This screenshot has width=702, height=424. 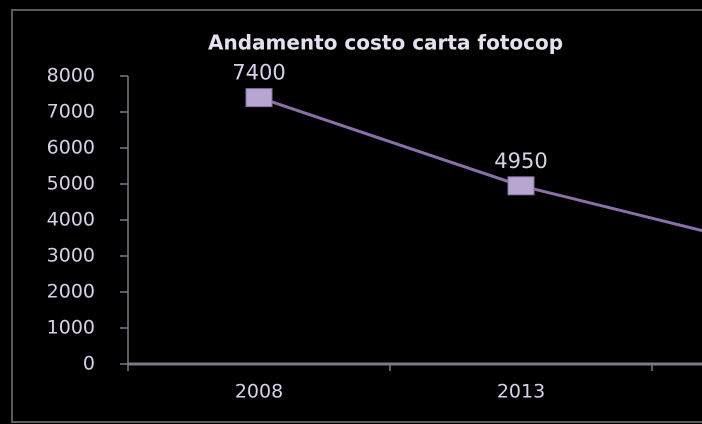 I want to click on y-tick-label: 4000, so click(x=71, y=220).